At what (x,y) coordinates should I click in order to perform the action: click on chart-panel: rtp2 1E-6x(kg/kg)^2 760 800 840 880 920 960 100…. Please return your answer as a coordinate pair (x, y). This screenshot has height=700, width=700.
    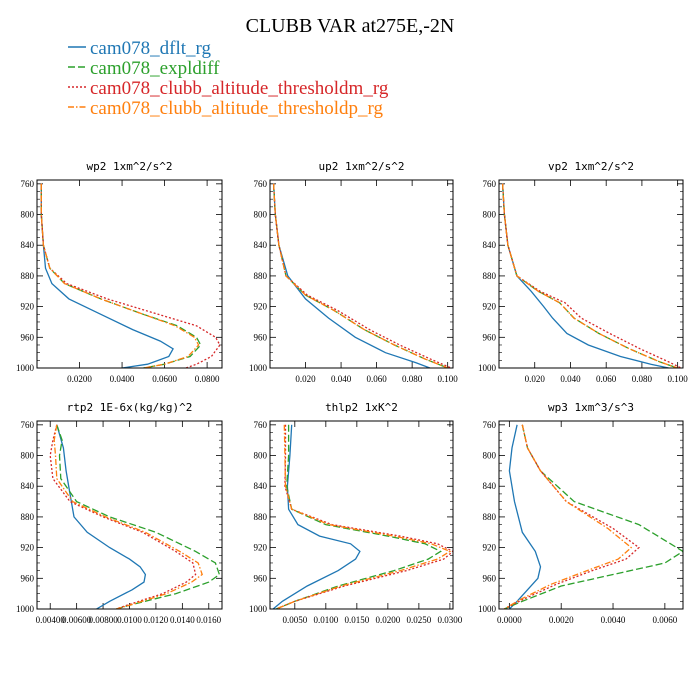
    Looking at the image, I should click on (119, 513).